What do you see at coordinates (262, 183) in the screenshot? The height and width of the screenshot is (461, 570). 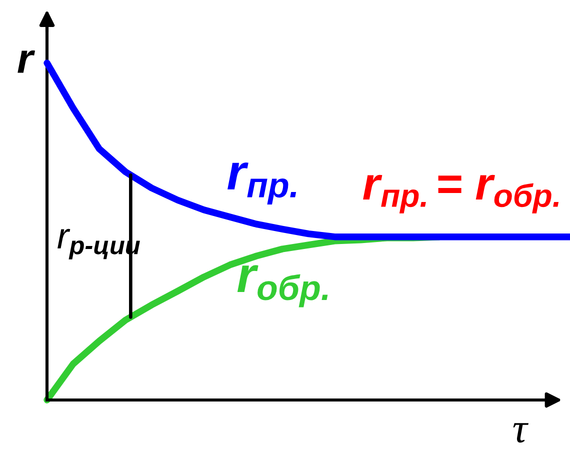 I see `series-label: r$_{пр.}$` at bounding box center [262, 183].